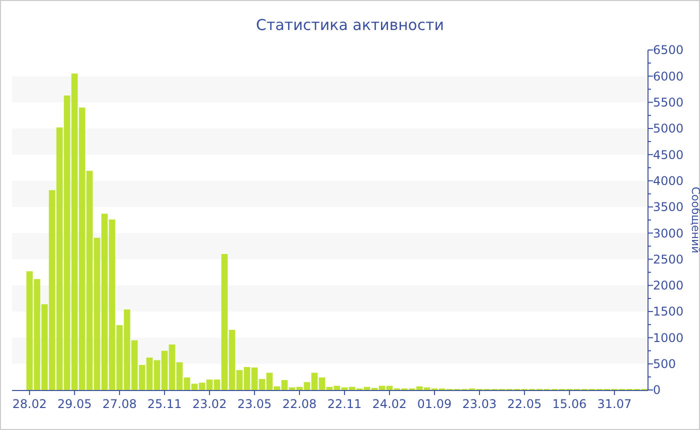  Describe the element at coordinates (668, 155) in the screenshot. I see `y-tick-label: 4500` at that location.